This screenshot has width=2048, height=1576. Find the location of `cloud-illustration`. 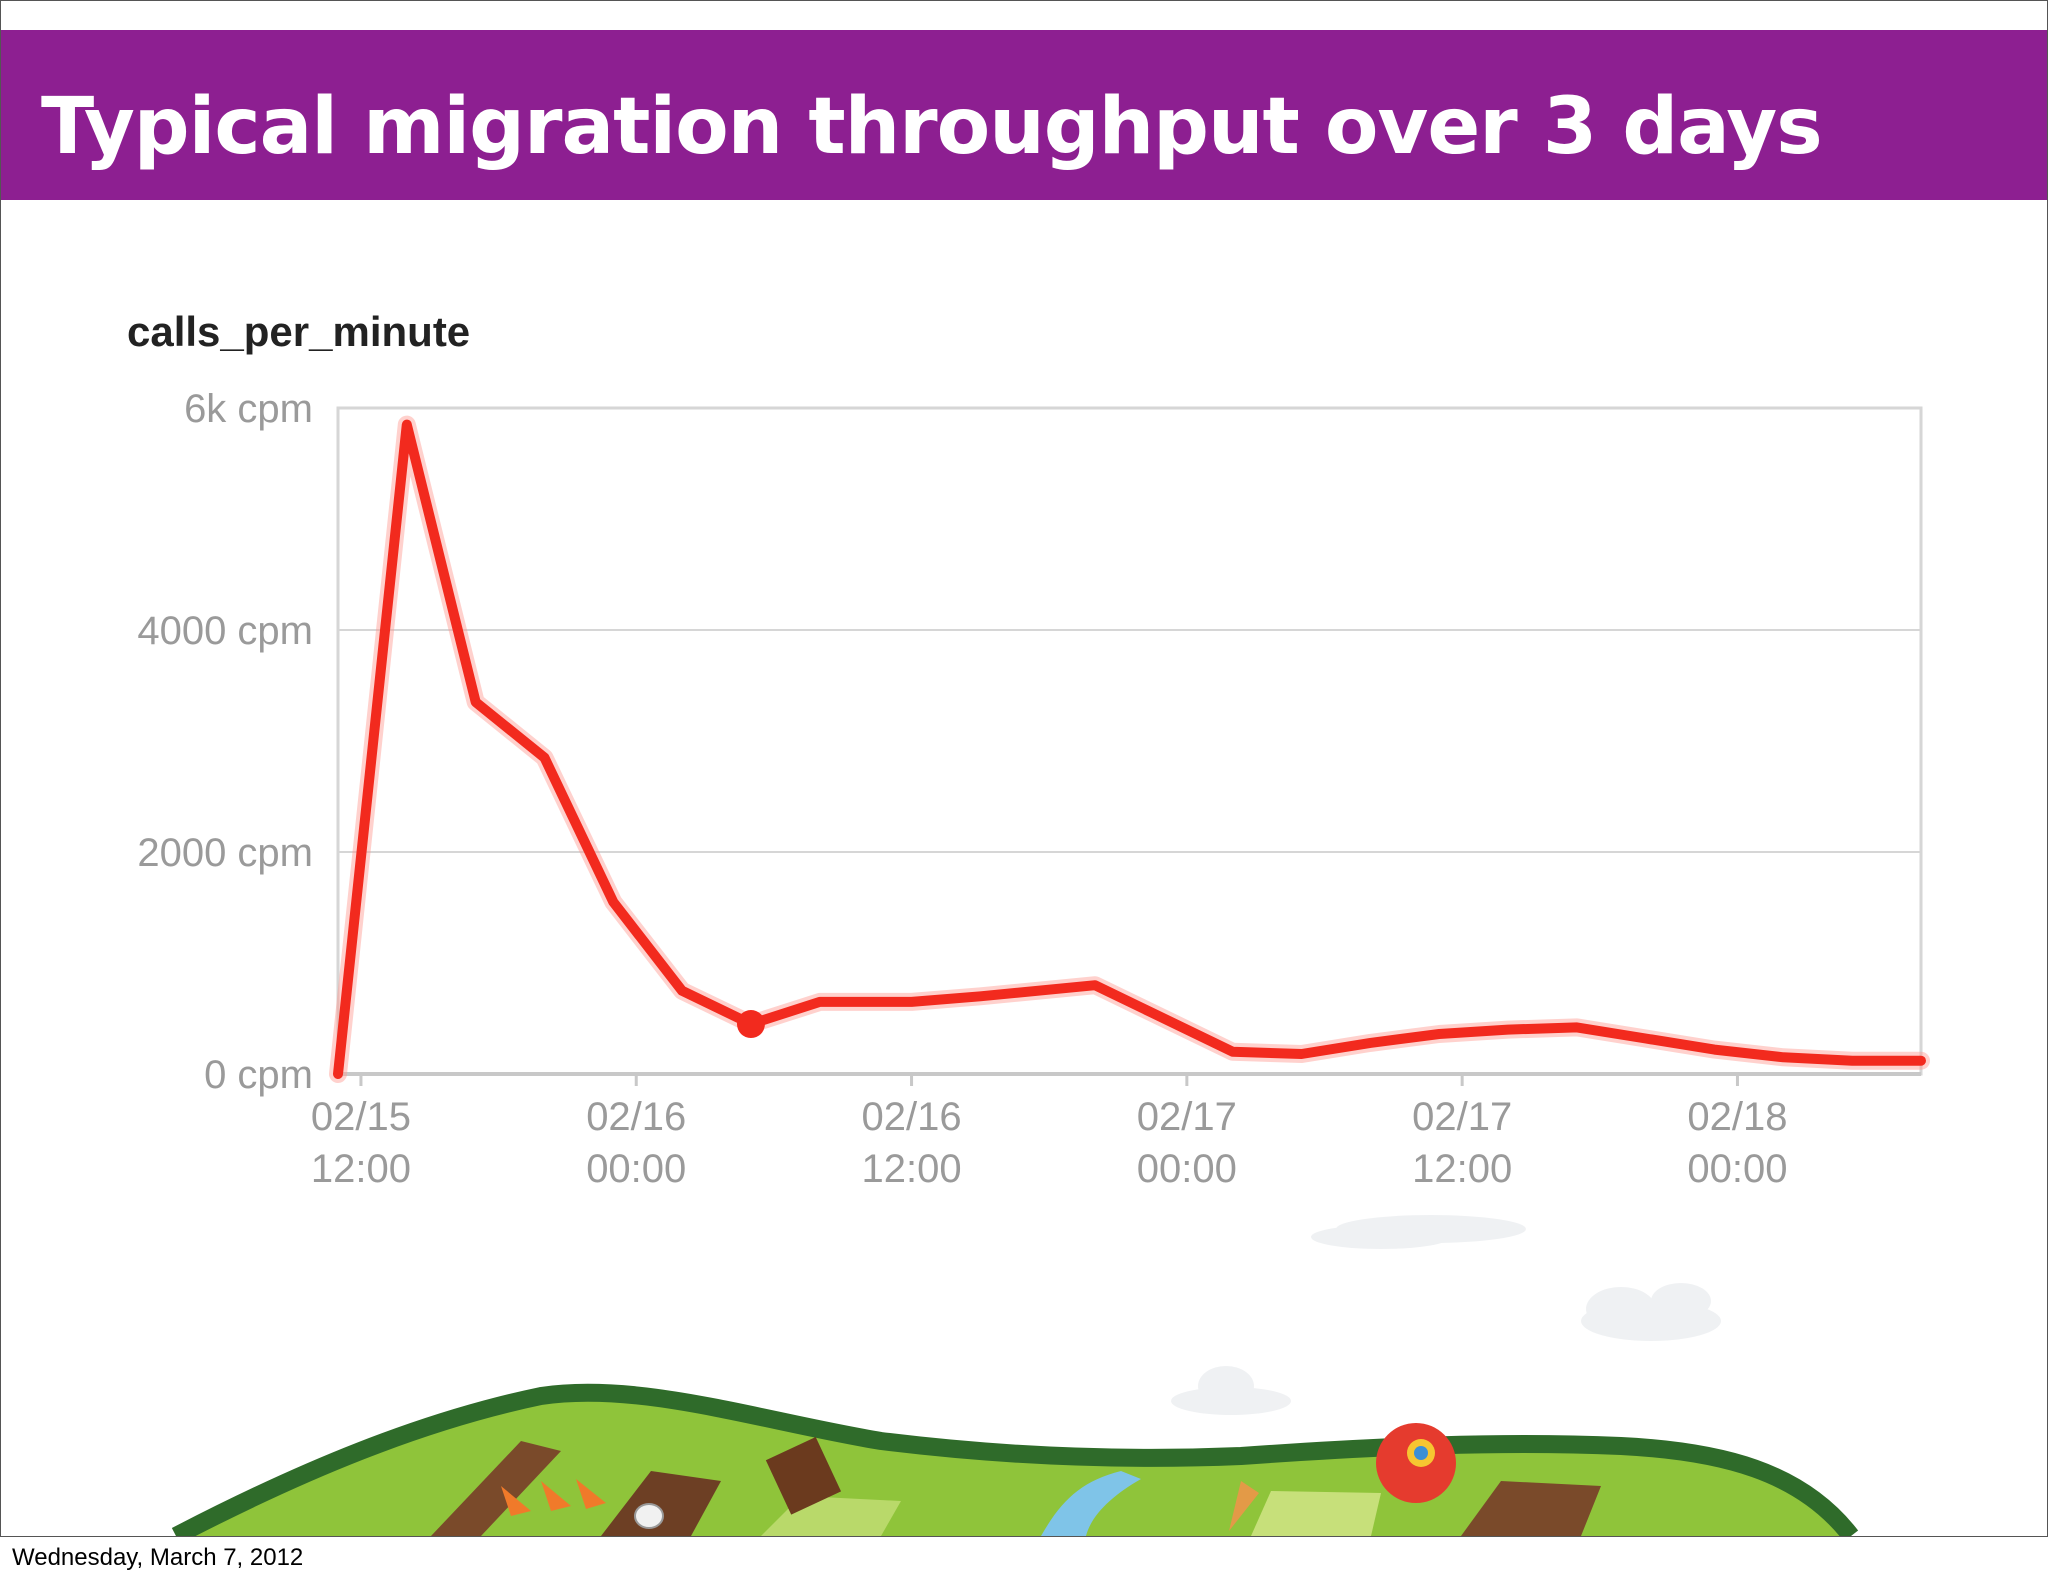

cloud-illustration is located at coordinates (1446, 1315).